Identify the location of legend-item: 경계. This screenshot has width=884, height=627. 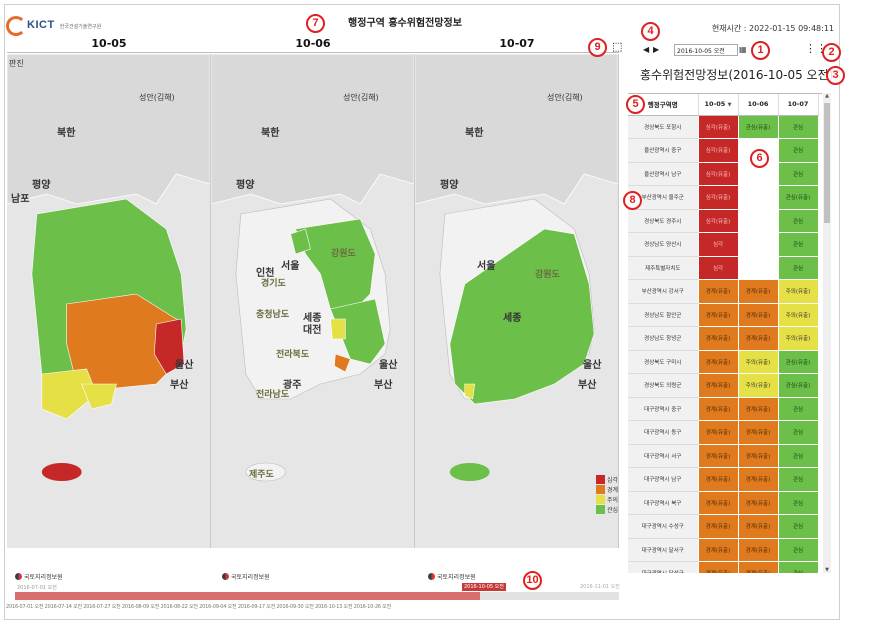
(610, 489).